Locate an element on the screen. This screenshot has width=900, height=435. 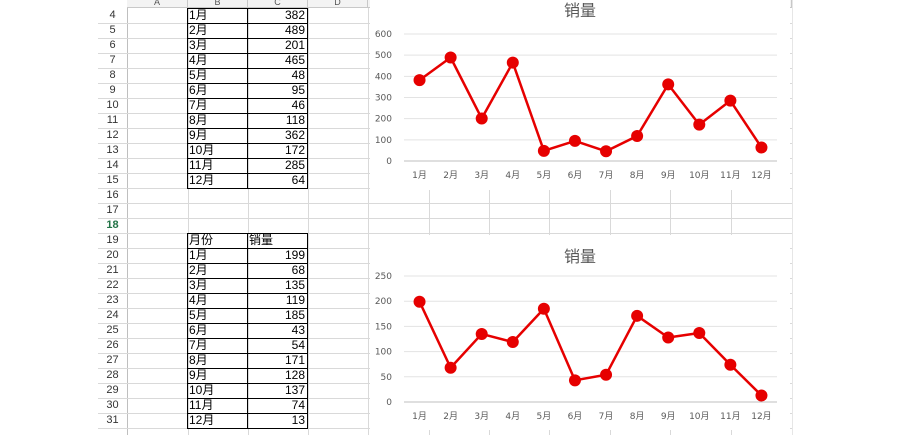
cell-sales: 48 is located at coordinates (298, 75).